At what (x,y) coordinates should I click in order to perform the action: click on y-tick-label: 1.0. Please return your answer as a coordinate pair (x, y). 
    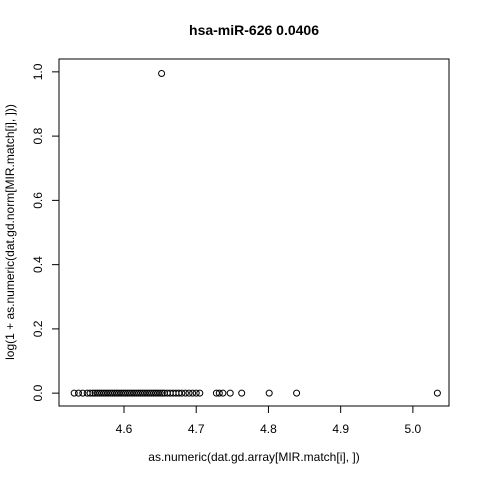
    Looking at the image, I should click on (38, 71).